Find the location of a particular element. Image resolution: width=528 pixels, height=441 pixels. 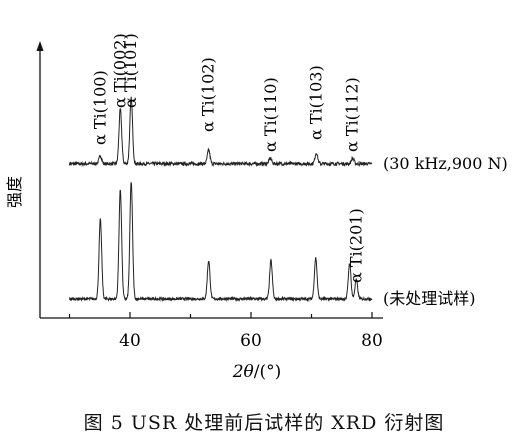

x-axis-label: 2θ/(°) is located at coordinates (257, 372).